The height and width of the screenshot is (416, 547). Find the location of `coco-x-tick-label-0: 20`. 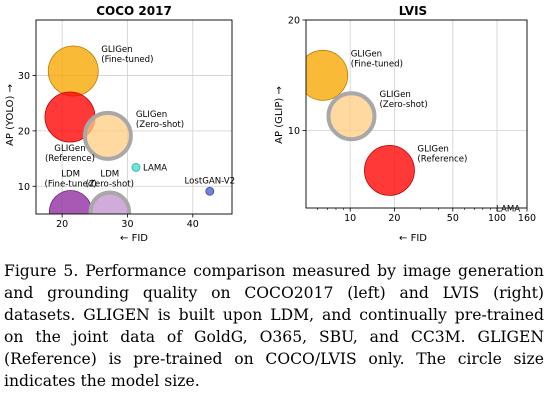

coco-x-tick-label-0: 20 is located at coordinates (62, 224).